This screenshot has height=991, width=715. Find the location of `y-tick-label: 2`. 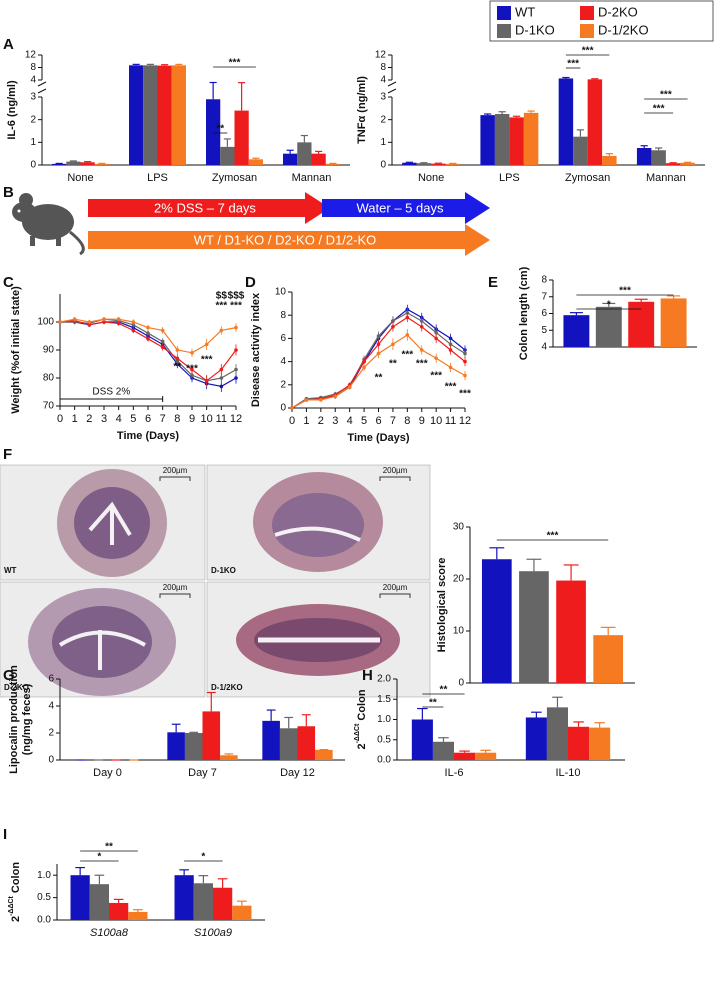

y-tick-label: 2 is located at coordinates (283, 384).